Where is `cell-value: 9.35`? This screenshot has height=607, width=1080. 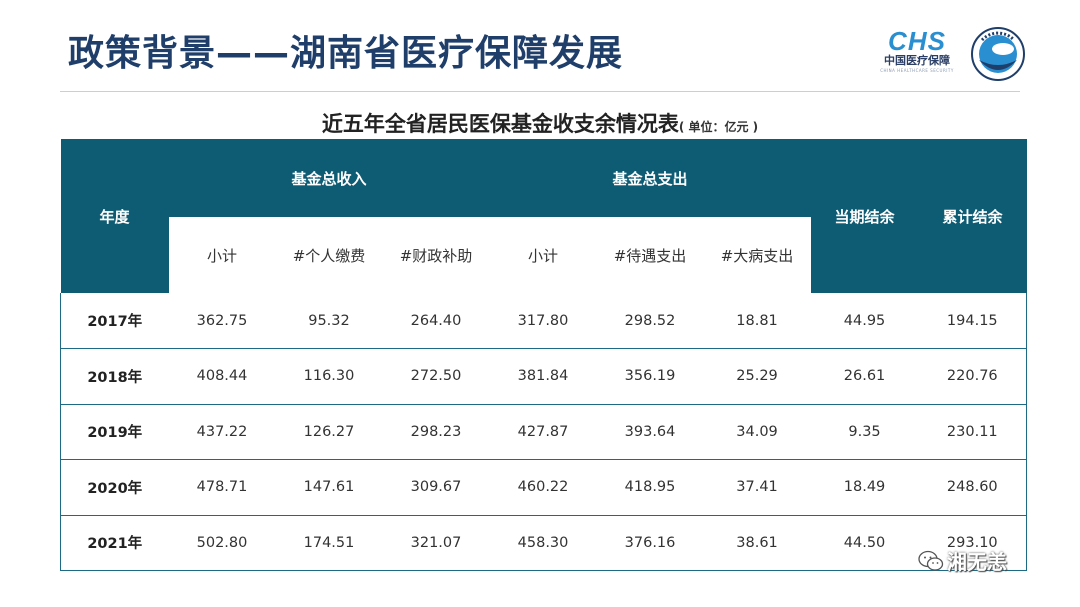 cell-value: 9.35 is located at coordinates (864, 432).